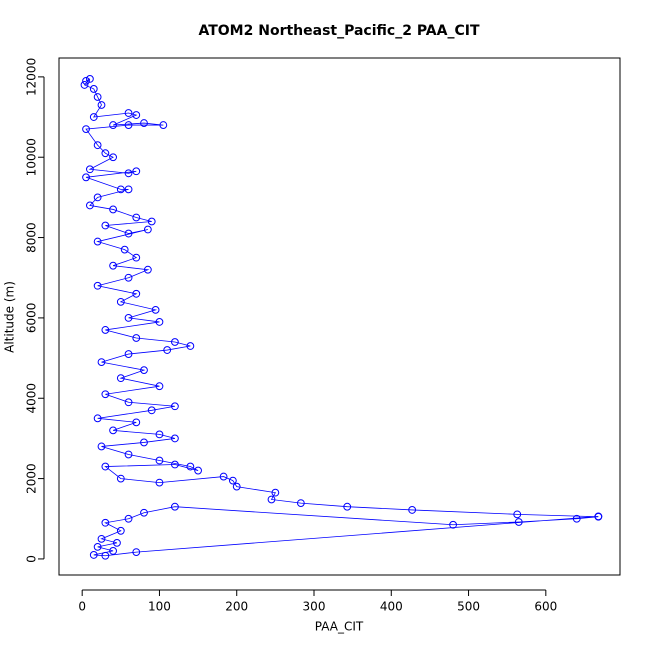  I want to click on x-tick-label: 300, so click(314, 607).